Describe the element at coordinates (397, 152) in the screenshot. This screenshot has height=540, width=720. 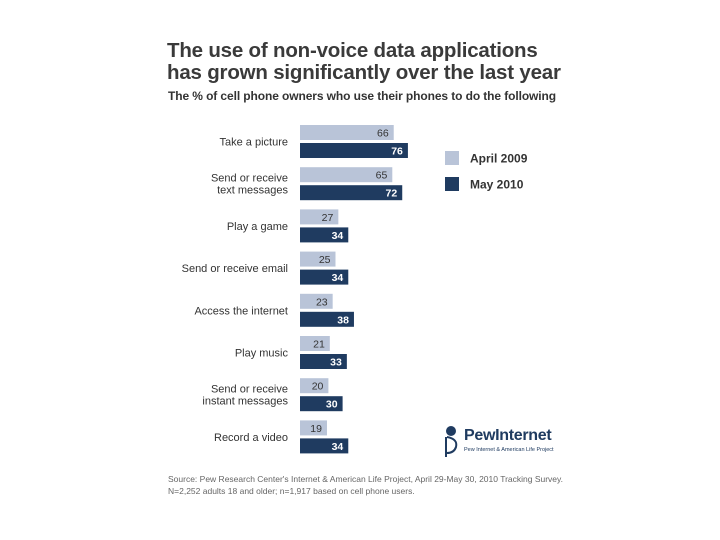
I see `data-label: 76` at that location.